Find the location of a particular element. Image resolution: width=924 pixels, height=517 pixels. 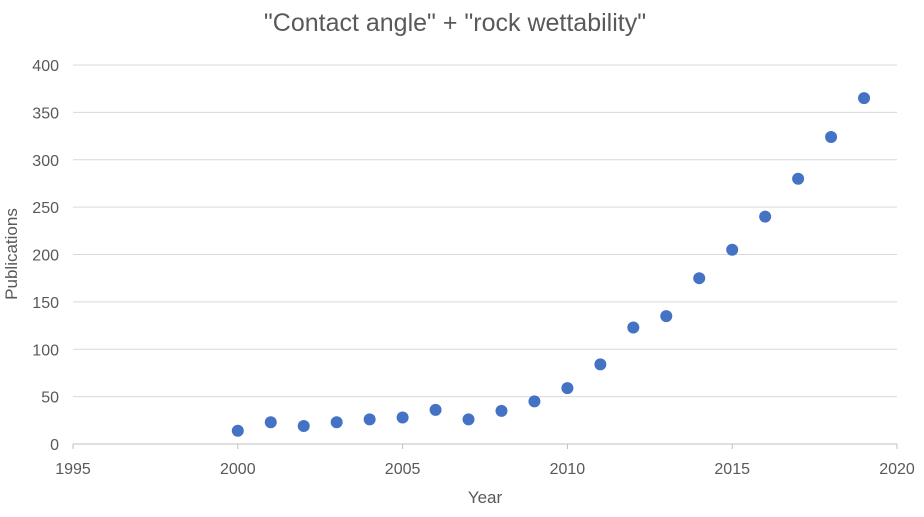

x-tick-label: 2010 is located at coordinates (568, 469).